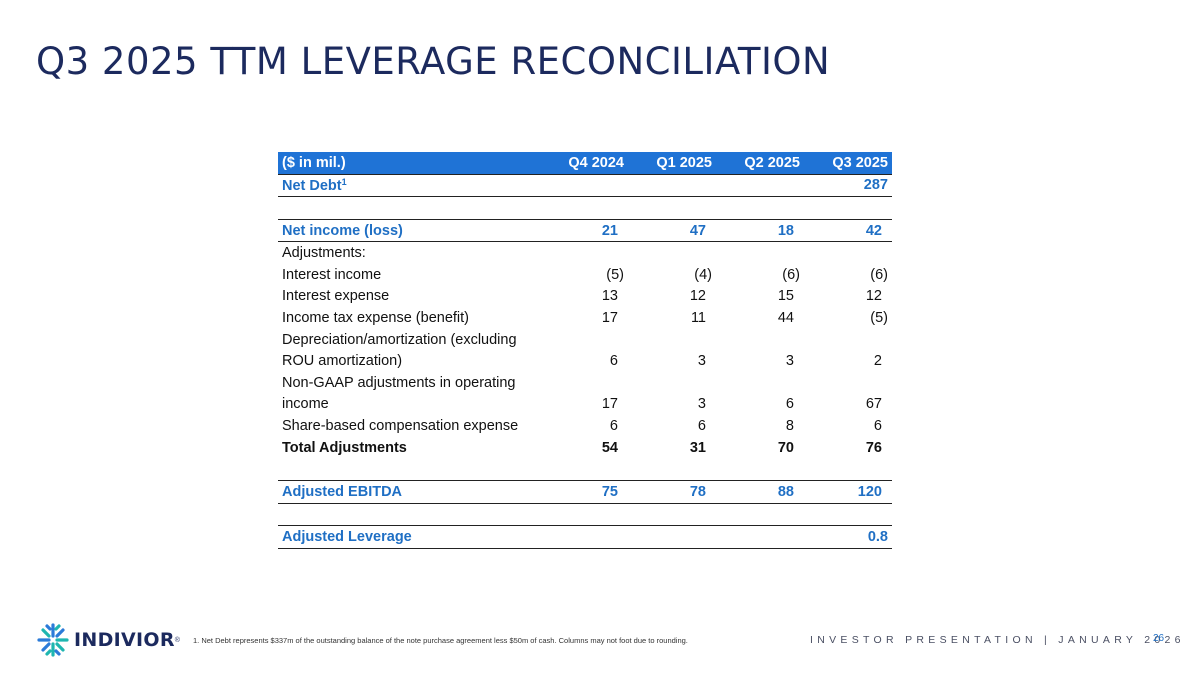 This screenshot has width=1200, height=675. I want to click on interest-income-q4-2024: (5), so click(615, 274).